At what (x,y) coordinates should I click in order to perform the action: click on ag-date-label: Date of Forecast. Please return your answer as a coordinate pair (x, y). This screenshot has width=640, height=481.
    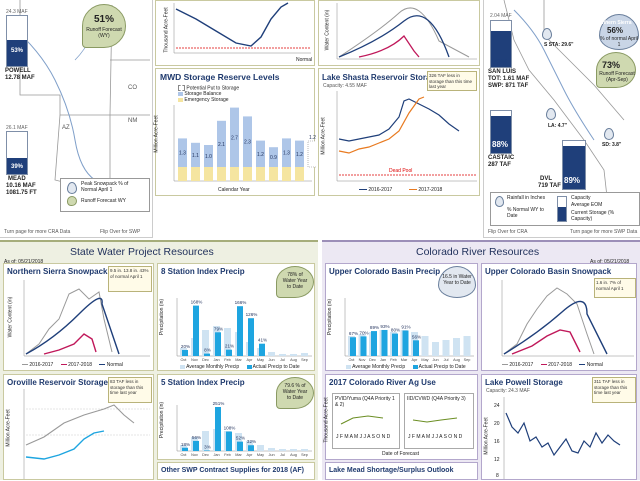
    Looking at the image, I should click on (400, 454).